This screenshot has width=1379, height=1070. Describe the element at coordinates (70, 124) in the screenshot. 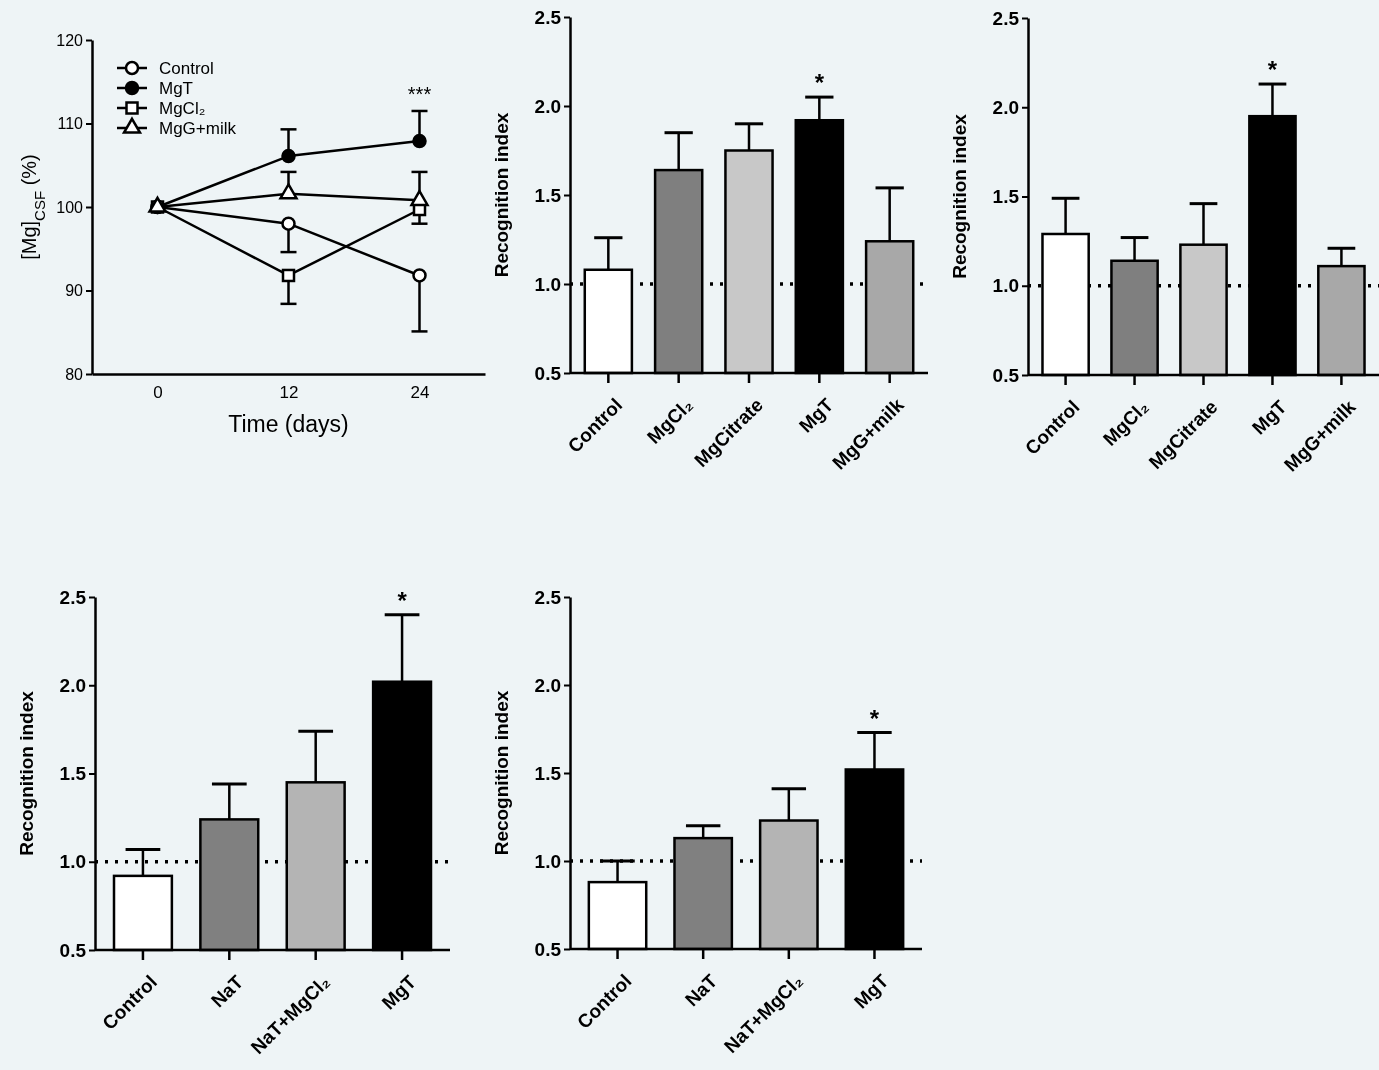

I see `y-tick-label: 110` at that location.